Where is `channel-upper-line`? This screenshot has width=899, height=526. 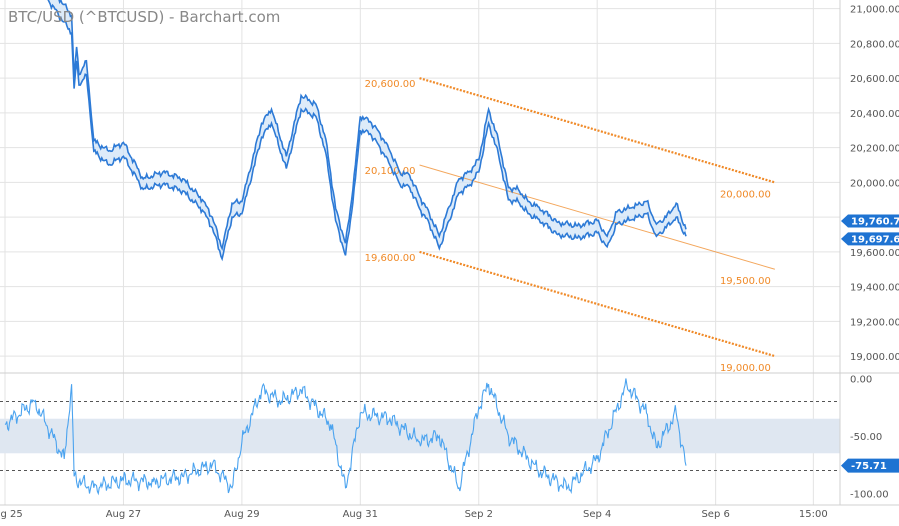
channel-upper-line is located at coordinates (597, 130).